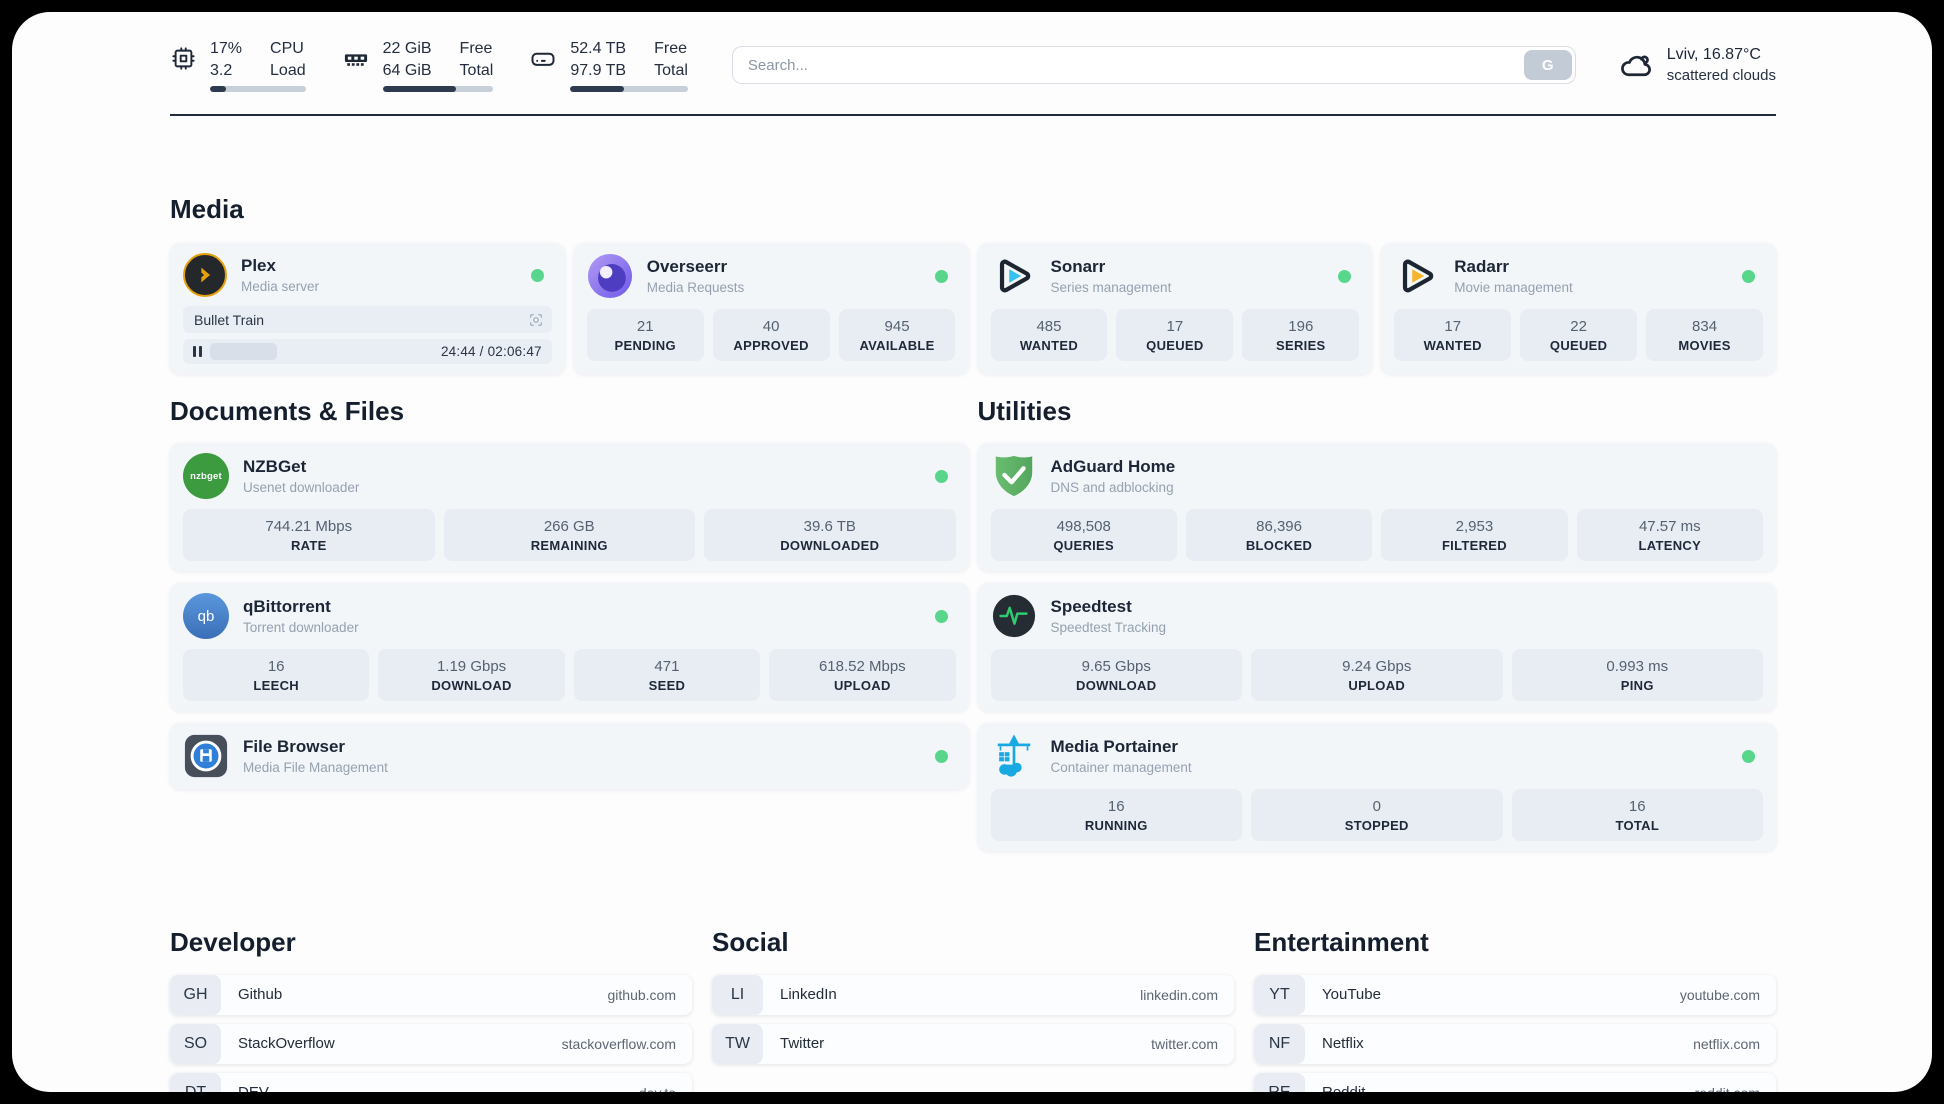 Image resolution: width=1944 pixels, height=1104 pixels. I want to click on bookmark-url: github.com, so click(641, 994).